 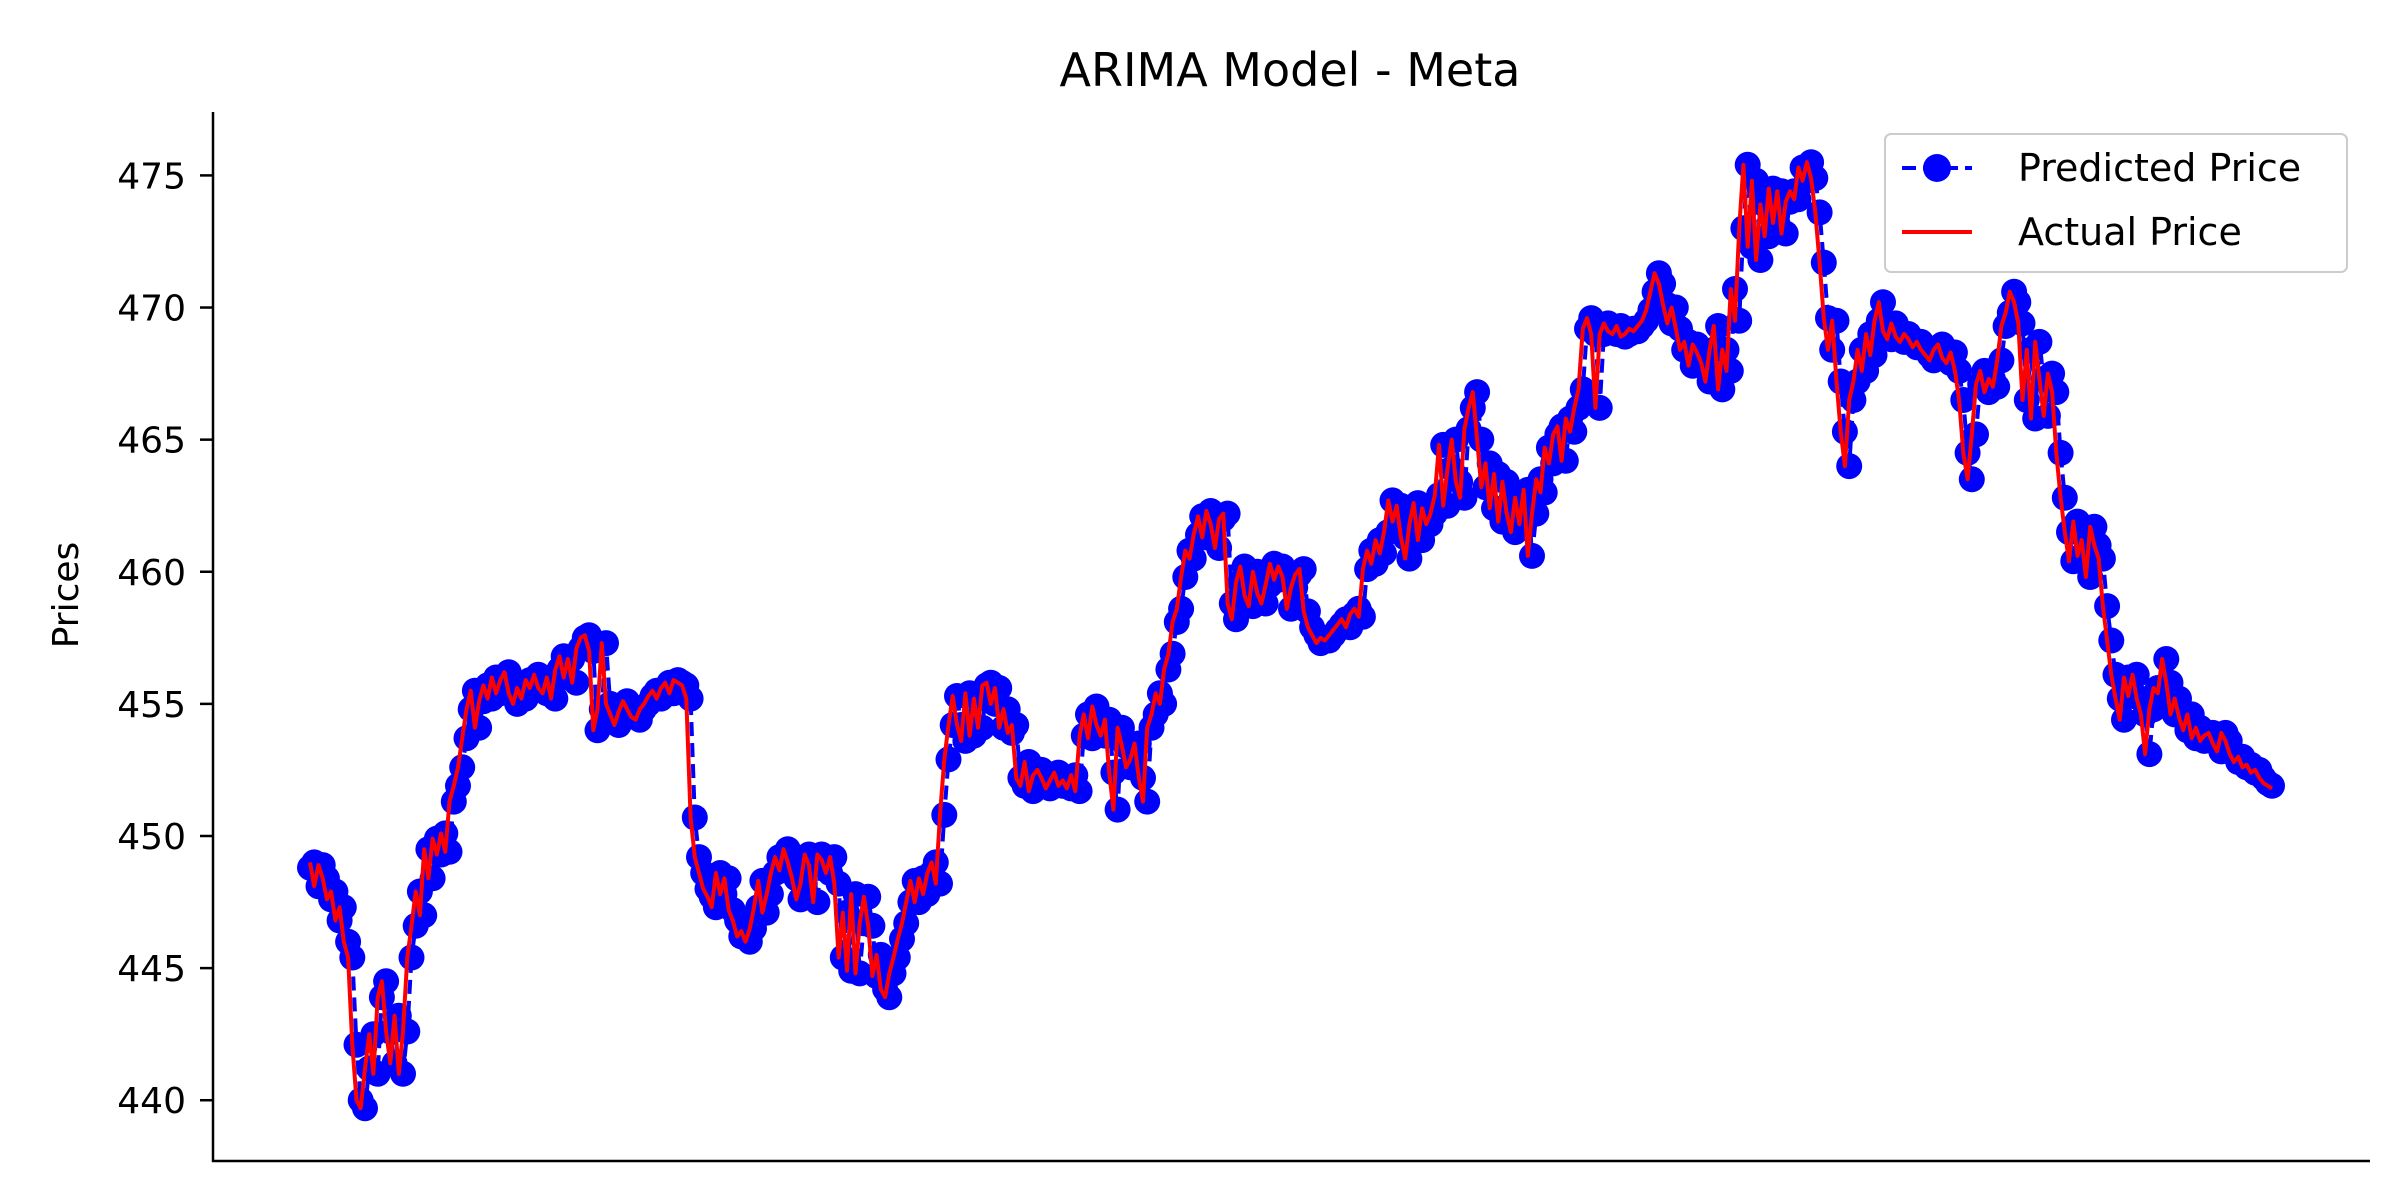 What do you see at coordinates (2159, 168) in the screenshot?
I see `legend-predicted-label: Predicted Price` at bounding box center [2159, 168].